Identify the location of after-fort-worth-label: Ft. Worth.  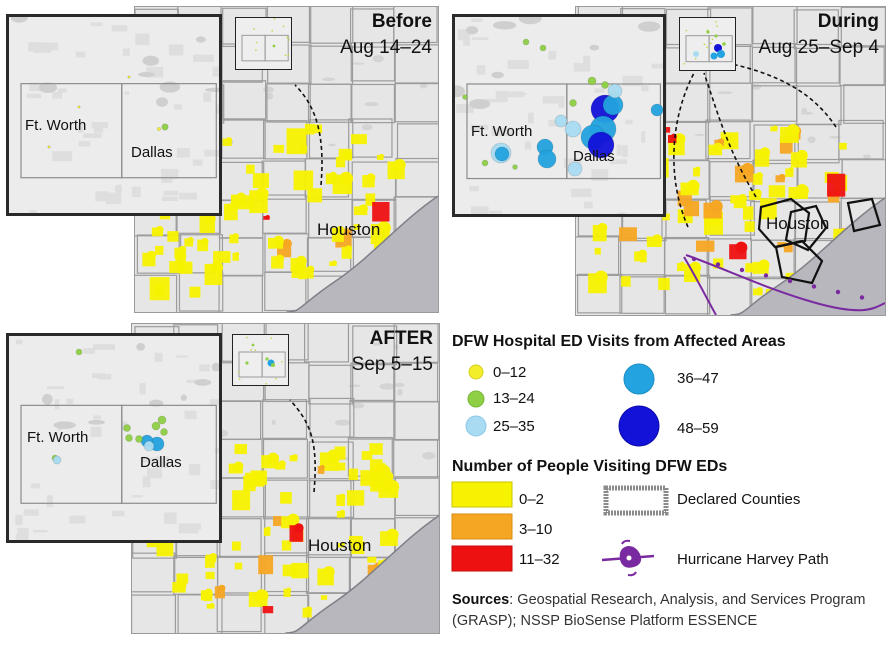
(58, 437).